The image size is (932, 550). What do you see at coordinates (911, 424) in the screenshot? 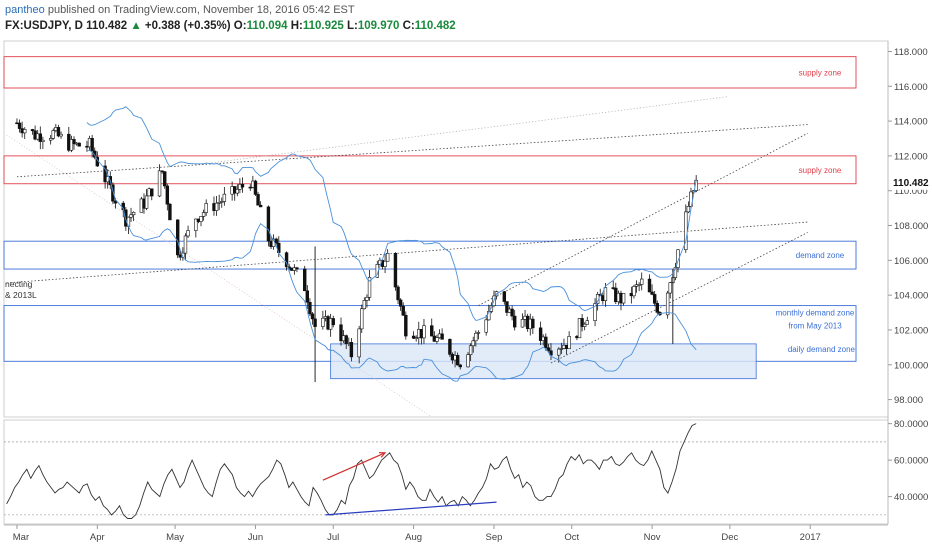
I see `rsi-tick-label: 80.0000` at bounding box center [911, 424].